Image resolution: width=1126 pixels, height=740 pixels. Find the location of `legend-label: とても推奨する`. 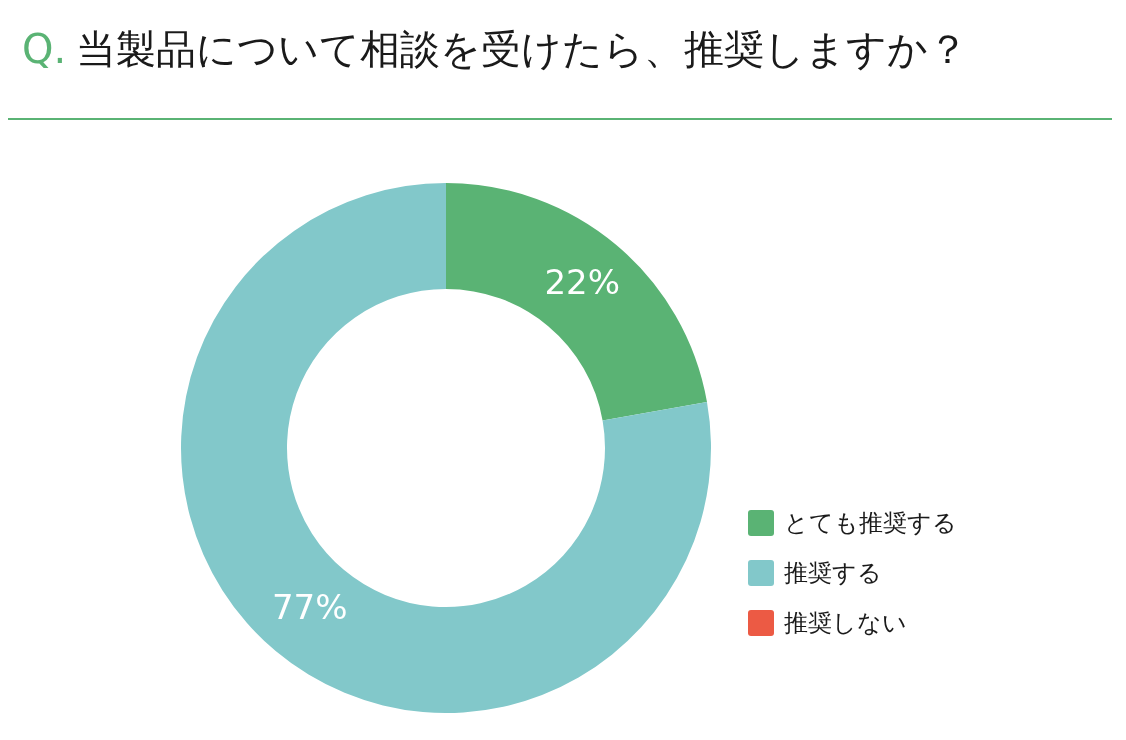

legend-label: とても推奨する is located at coordinates (870, 523).